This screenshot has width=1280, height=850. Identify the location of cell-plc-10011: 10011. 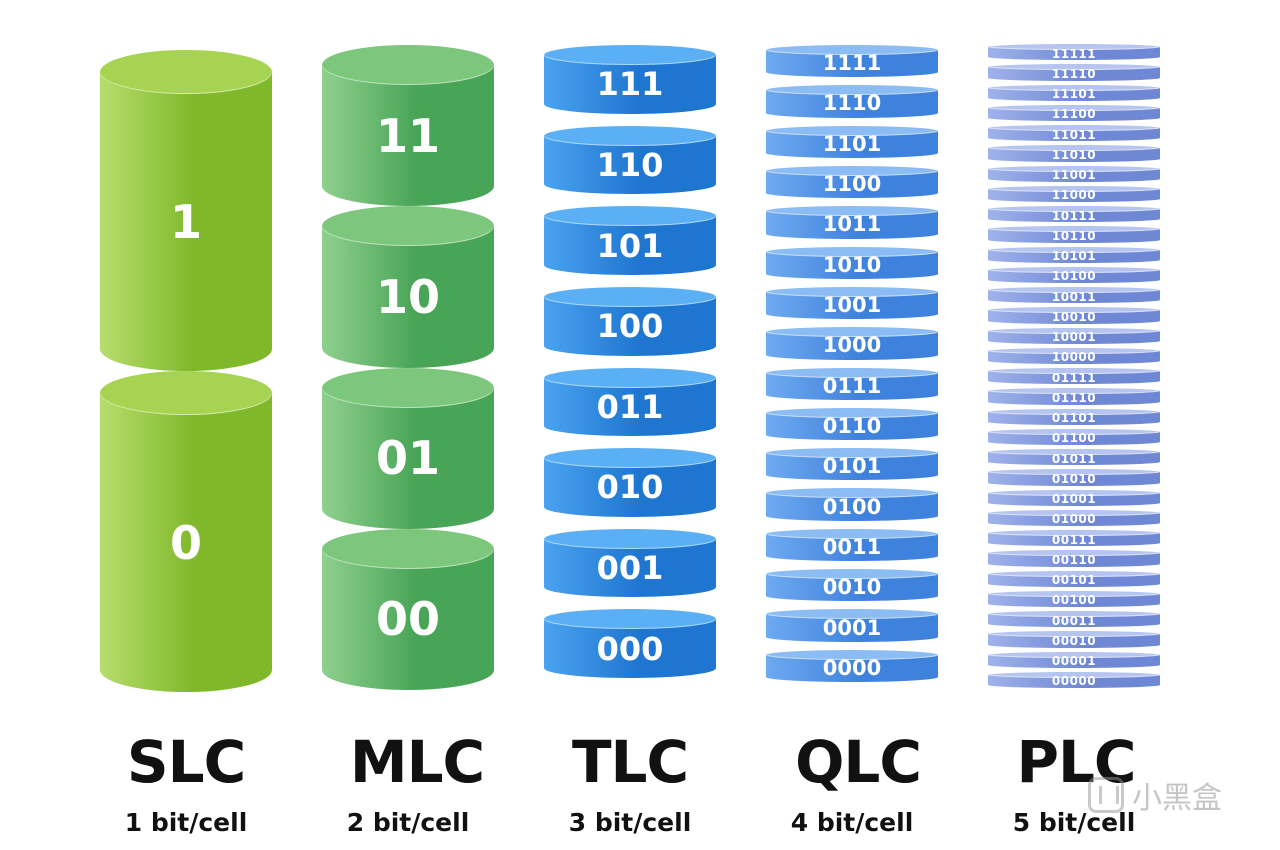
(1074, 295).